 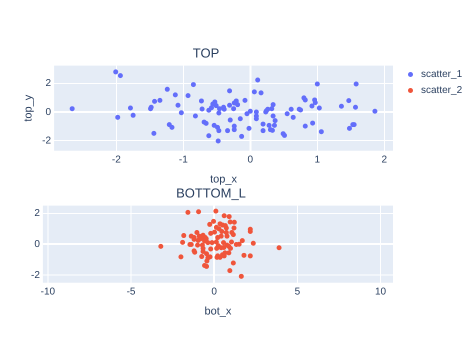 What do you see at coordinates (48, 292) in the screenshot?
I see `x-tick-label: -10` at bounding box center [48, 292].